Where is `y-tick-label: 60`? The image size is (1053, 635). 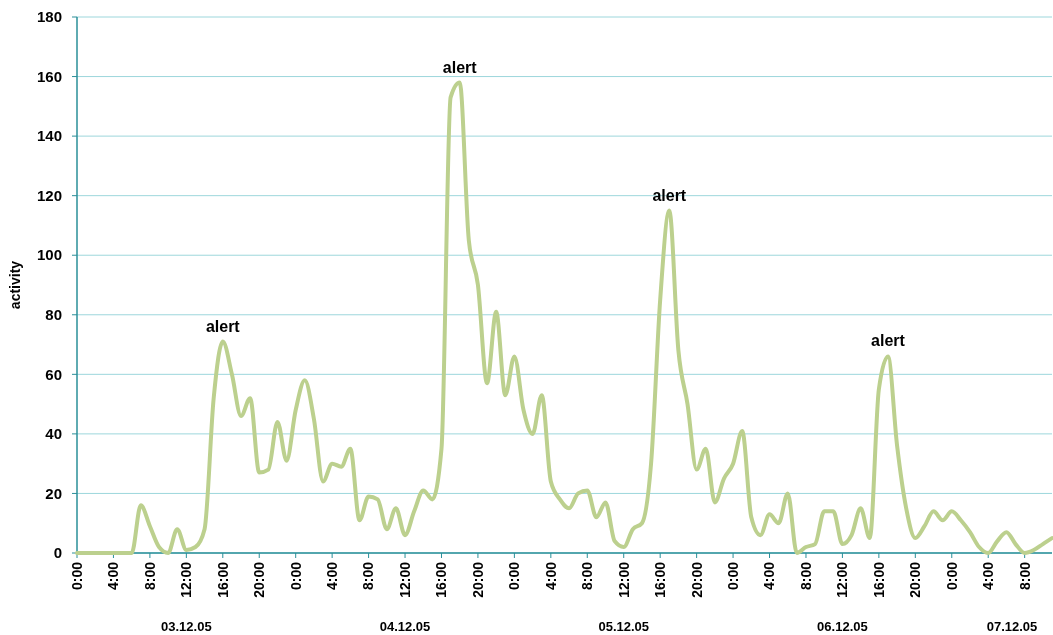 y-tick-label: 60 is located at coordinates (53, 374).